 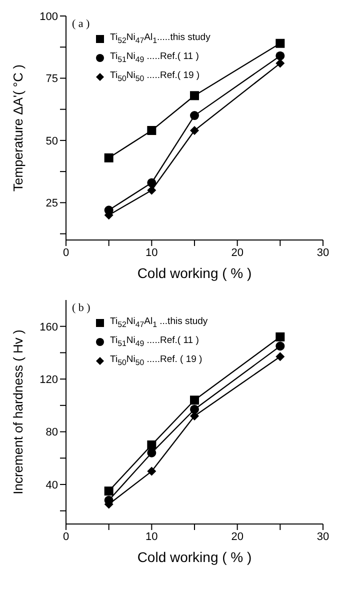 What do you see at coordinates (18, 412) in the screenshot?
I see `y-axis-title: Increment of hardness ( Hv )` at bounding box center [18, 412].